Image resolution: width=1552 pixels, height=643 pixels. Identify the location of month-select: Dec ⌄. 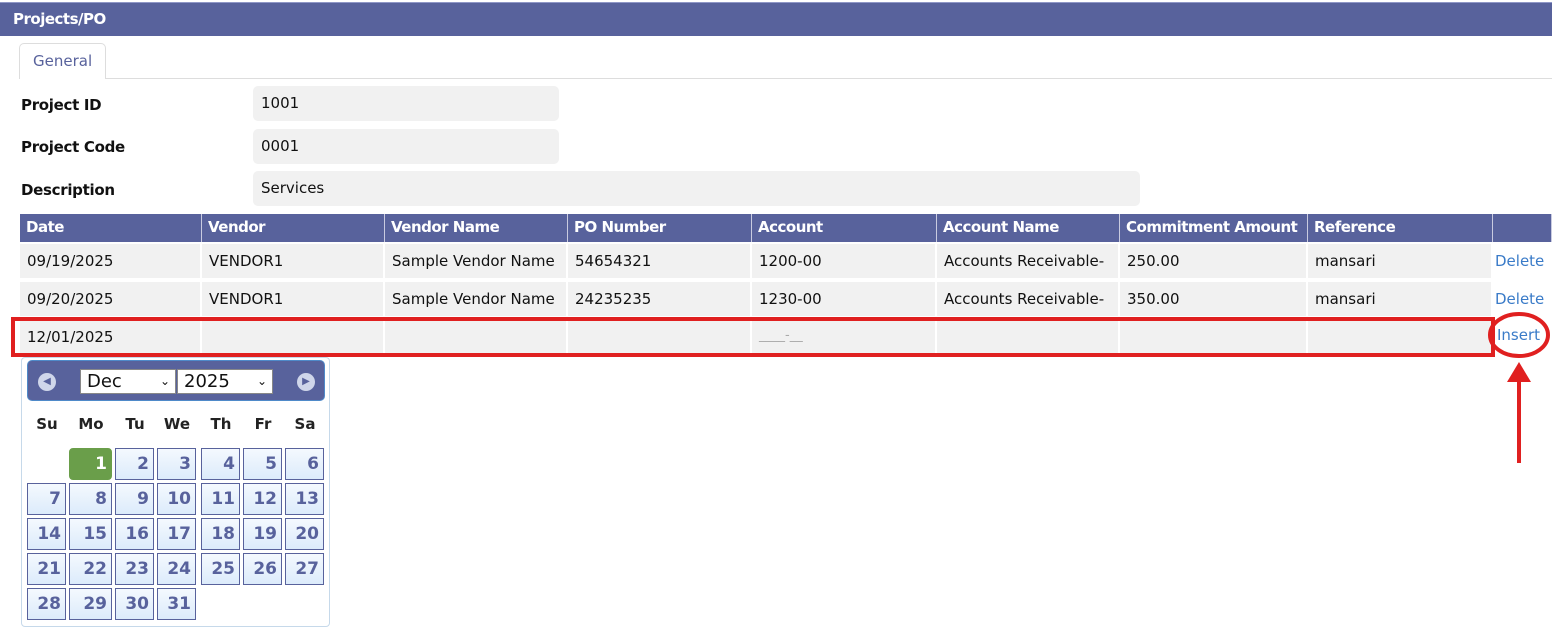
(128, 381).